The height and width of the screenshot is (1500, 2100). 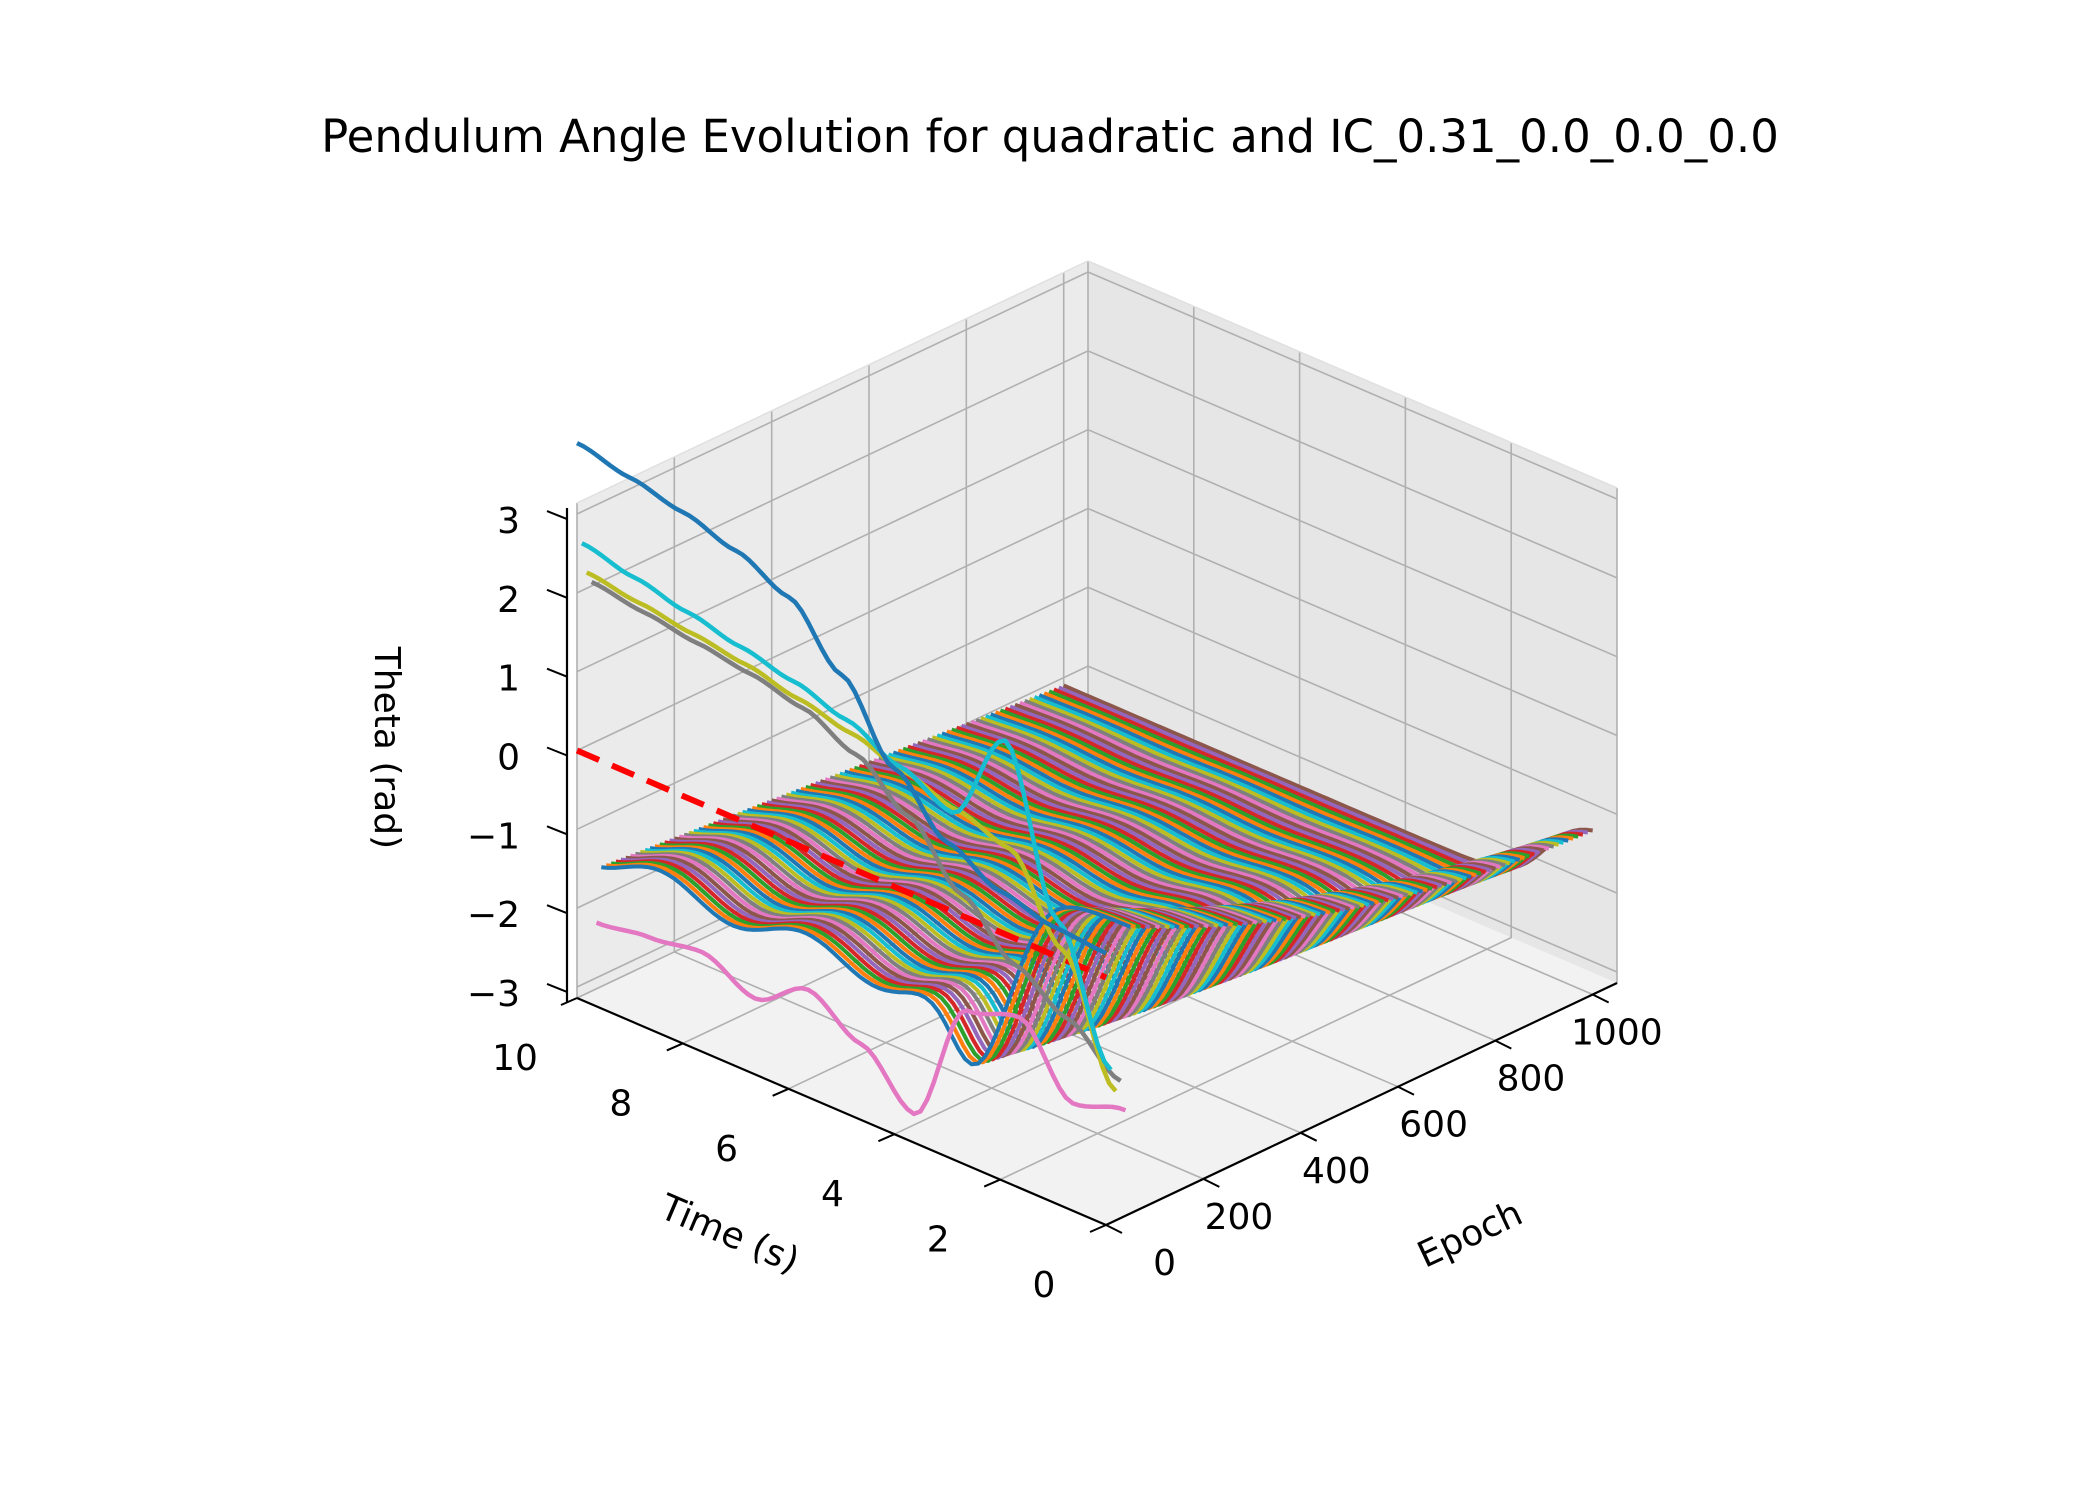 I want to click on time-tick-label: 2, so click(x=938, y=1240).